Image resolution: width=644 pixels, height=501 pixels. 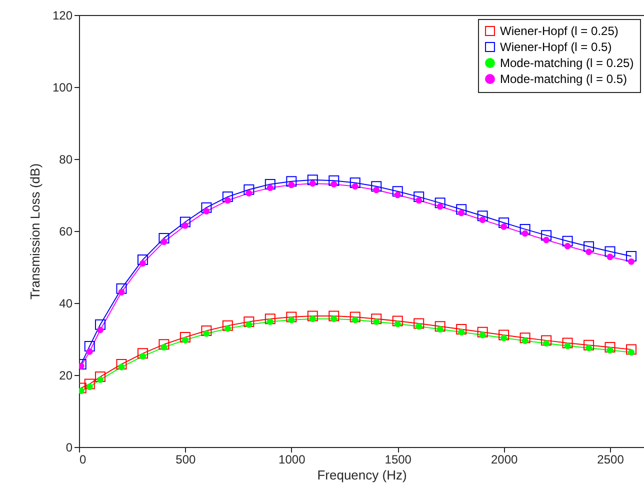 What do you see at coordinates (564, 79) in the screenshot?
I see `legend-label: Mode-matching (l = 0.5)` at bounding box center [564, 79].